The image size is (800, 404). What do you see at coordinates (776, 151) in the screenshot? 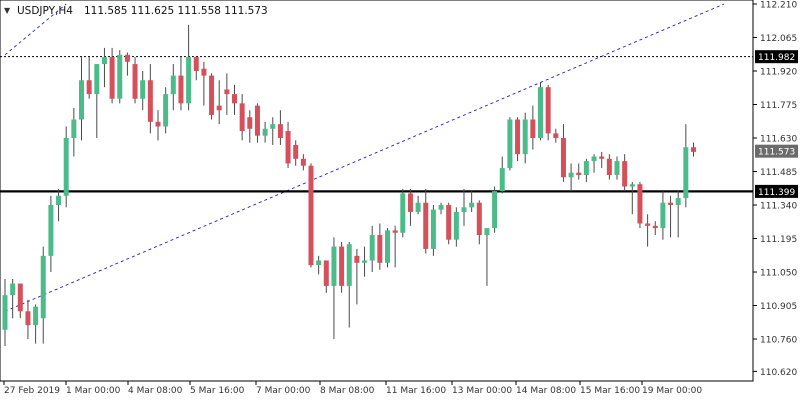
I see `current-price-label-bg` at bounding box center [776, 151].